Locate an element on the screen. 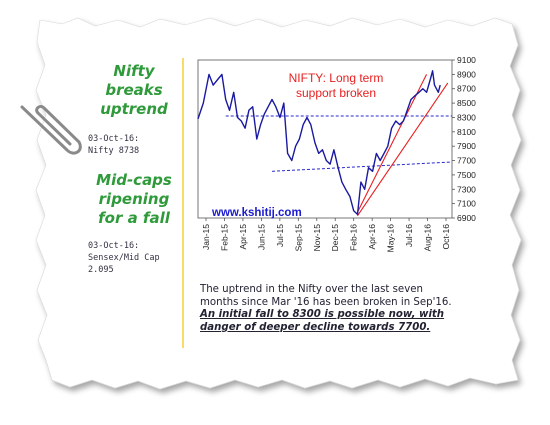  y-tick-label: 8100 is located at coordinates (466, 132).